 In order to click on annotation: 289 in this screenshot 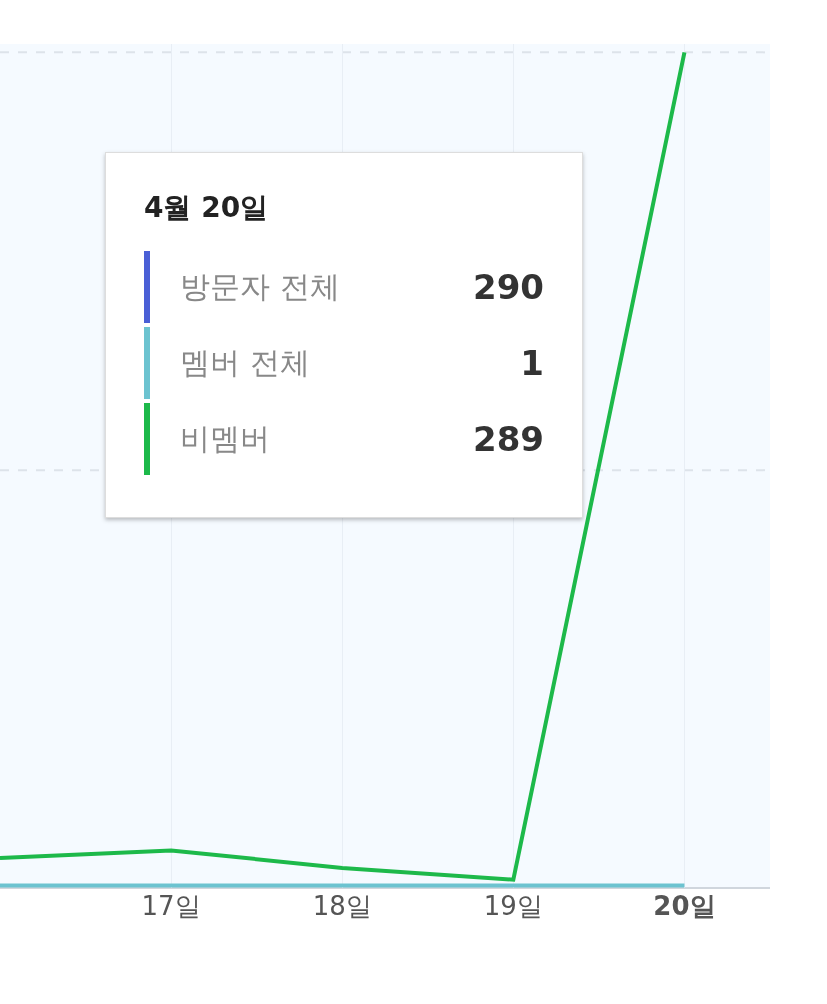, I will do `click(508, 439)`.